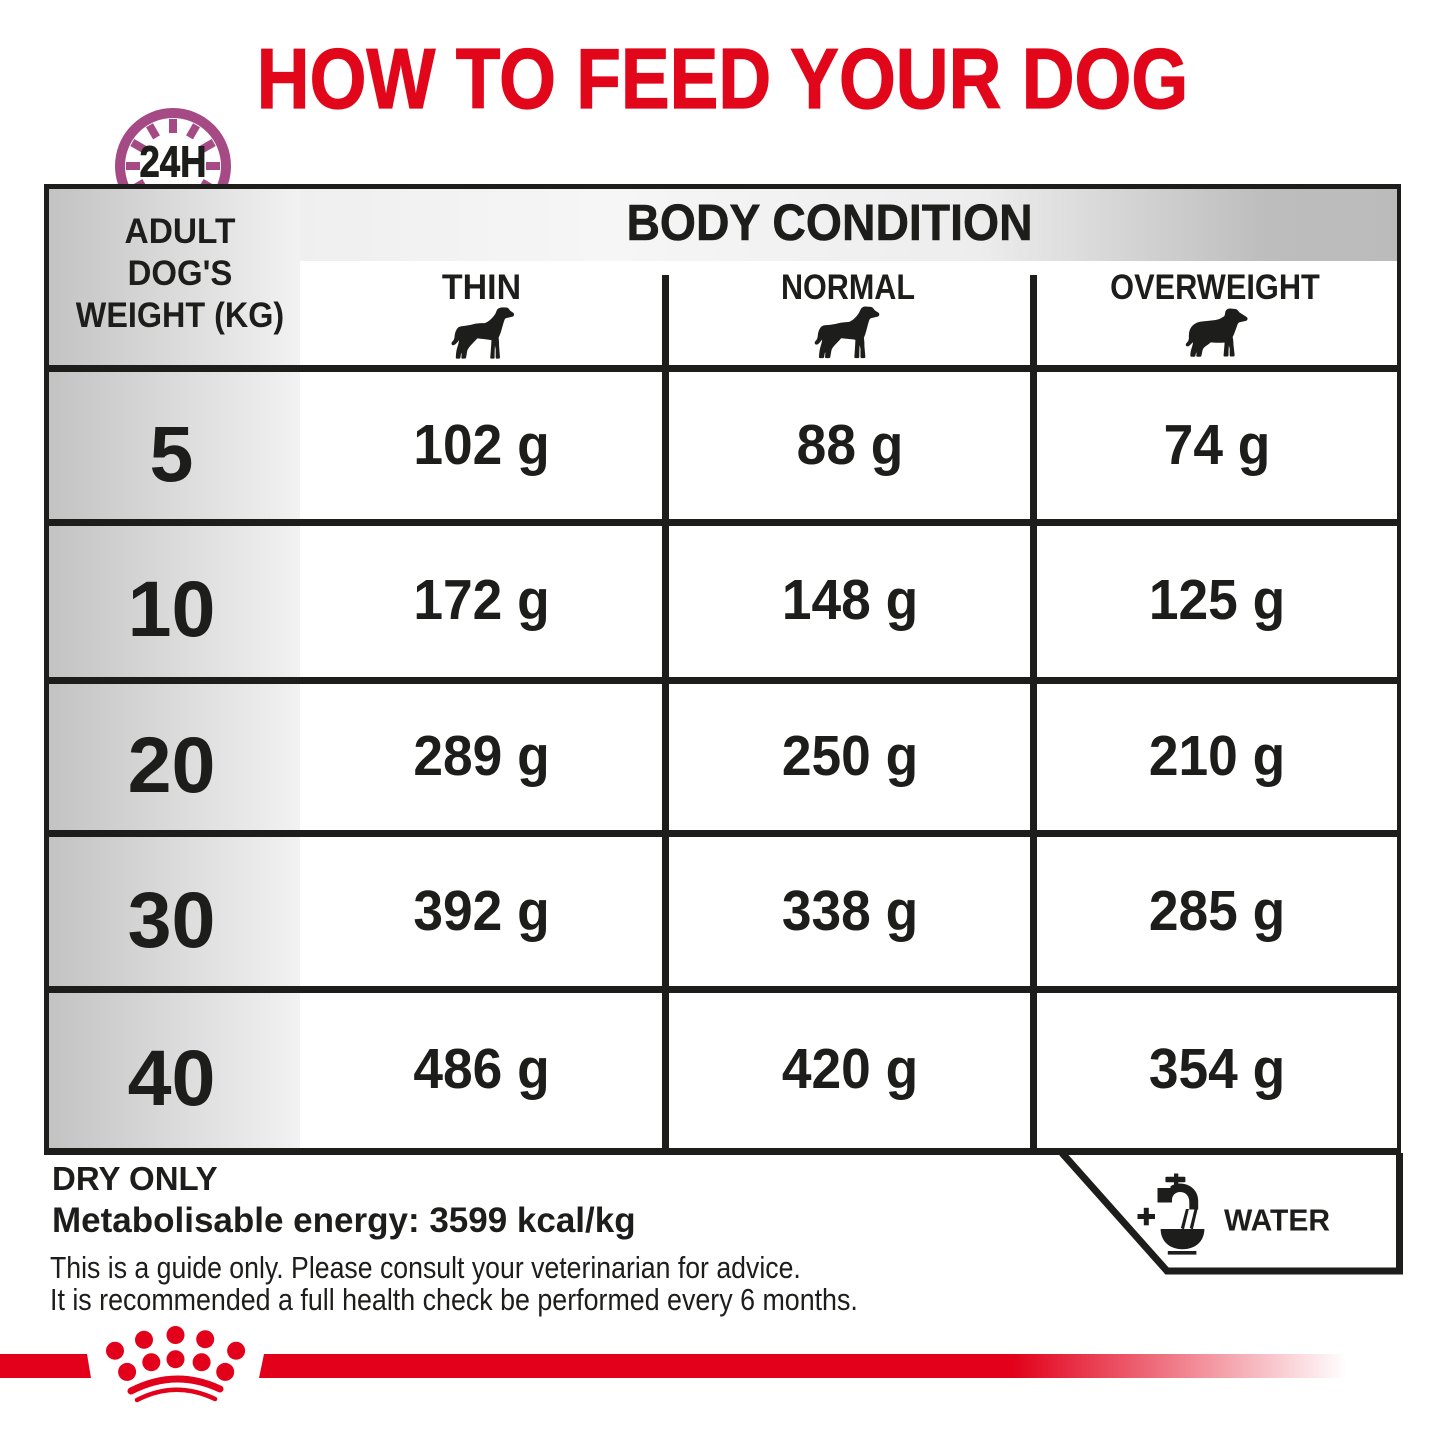 The height and width of the screenshot is (1445, 1445). What do you see at coordinates (173, 161) in the screenshot?
I see `svg-text: 24H` at bounding box center [173, 161].